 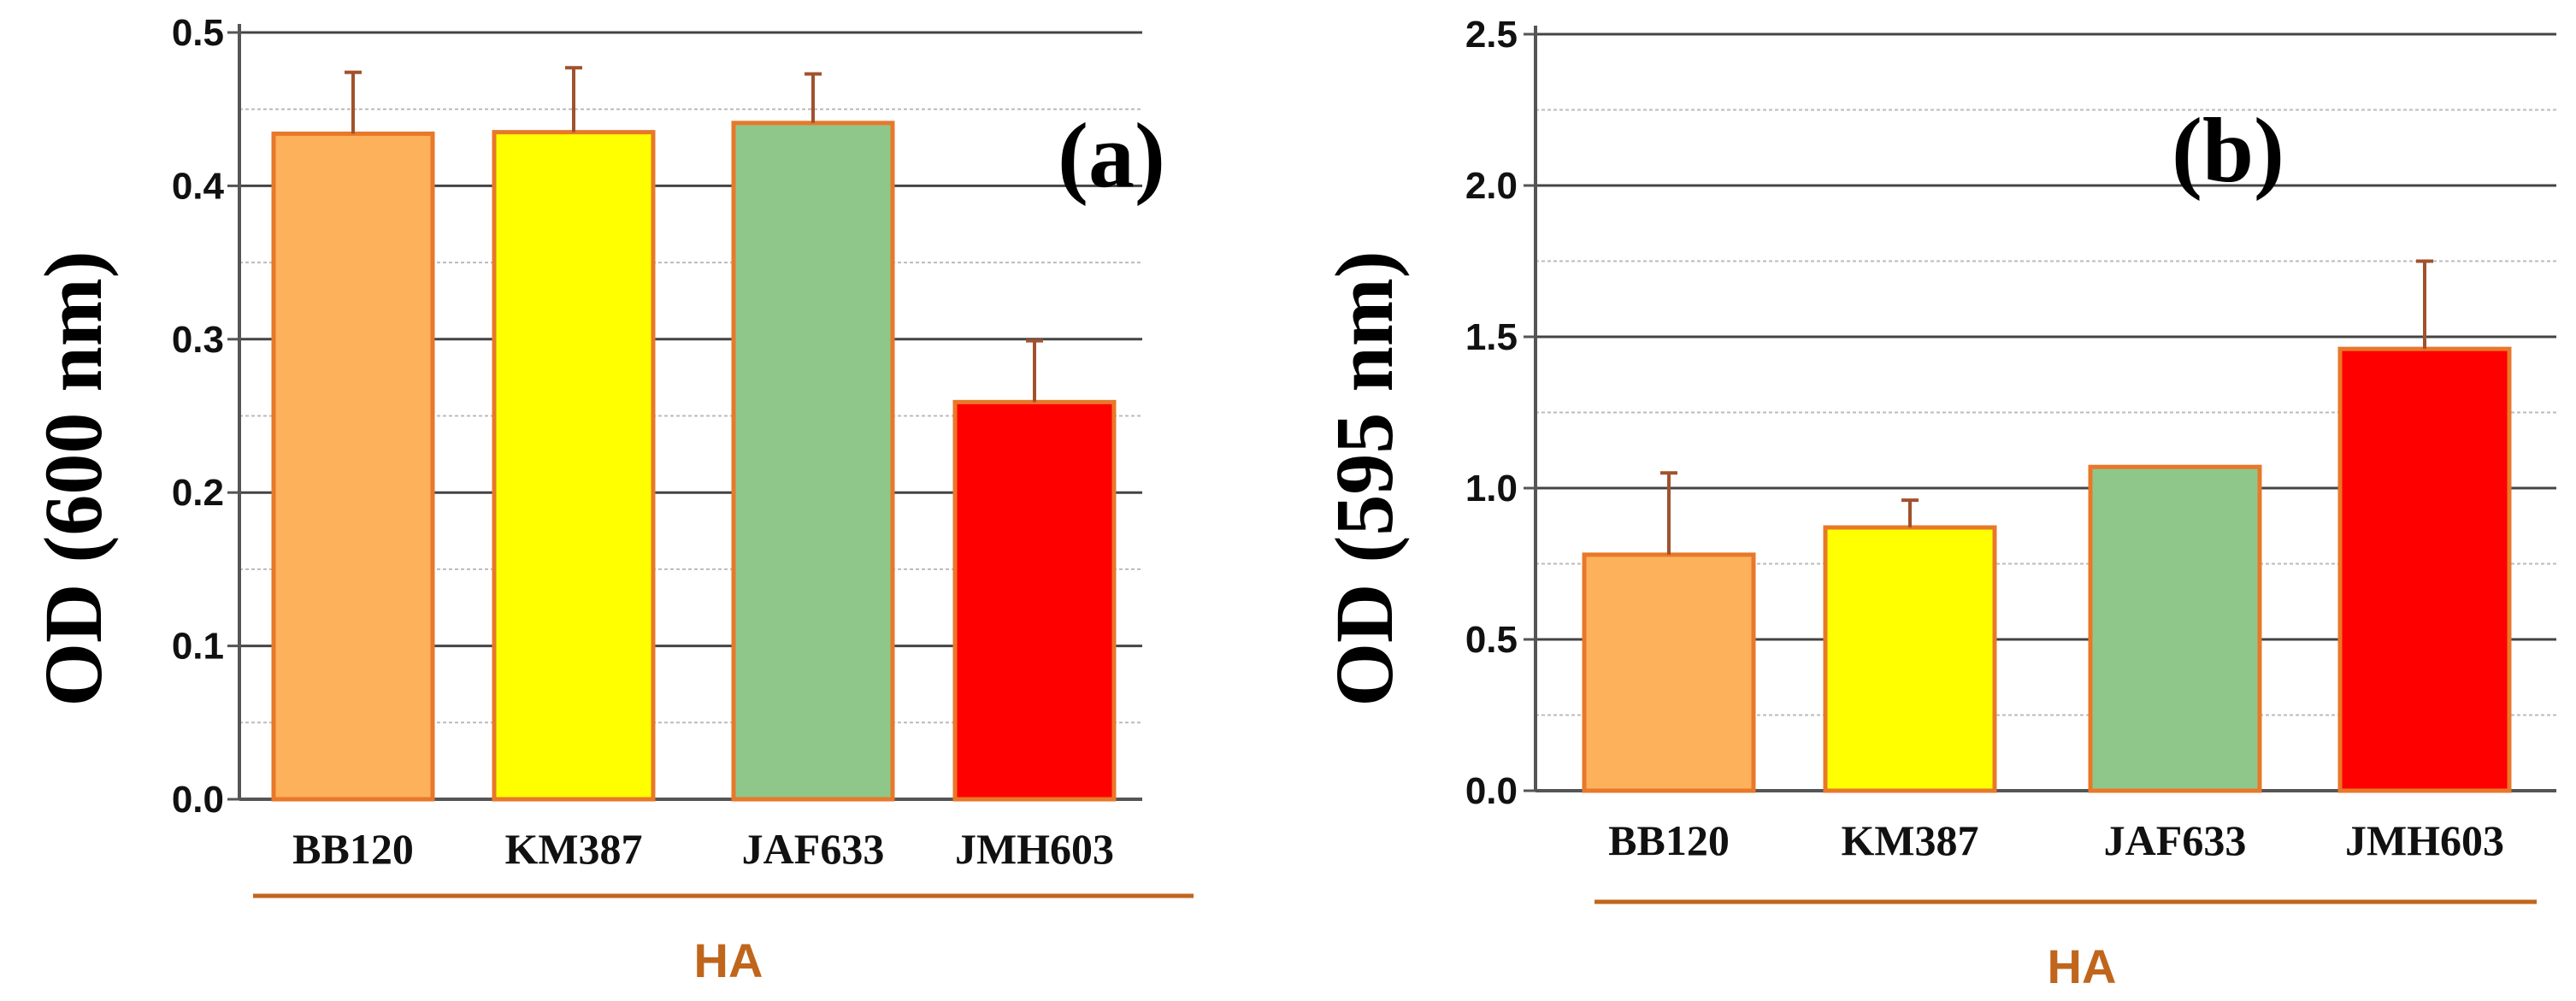 What do you see at coordinates (2175, 840) in the screenshot?
I see `panel-b-x-tick-label: JAF633` at bounding box center [2175, 840].